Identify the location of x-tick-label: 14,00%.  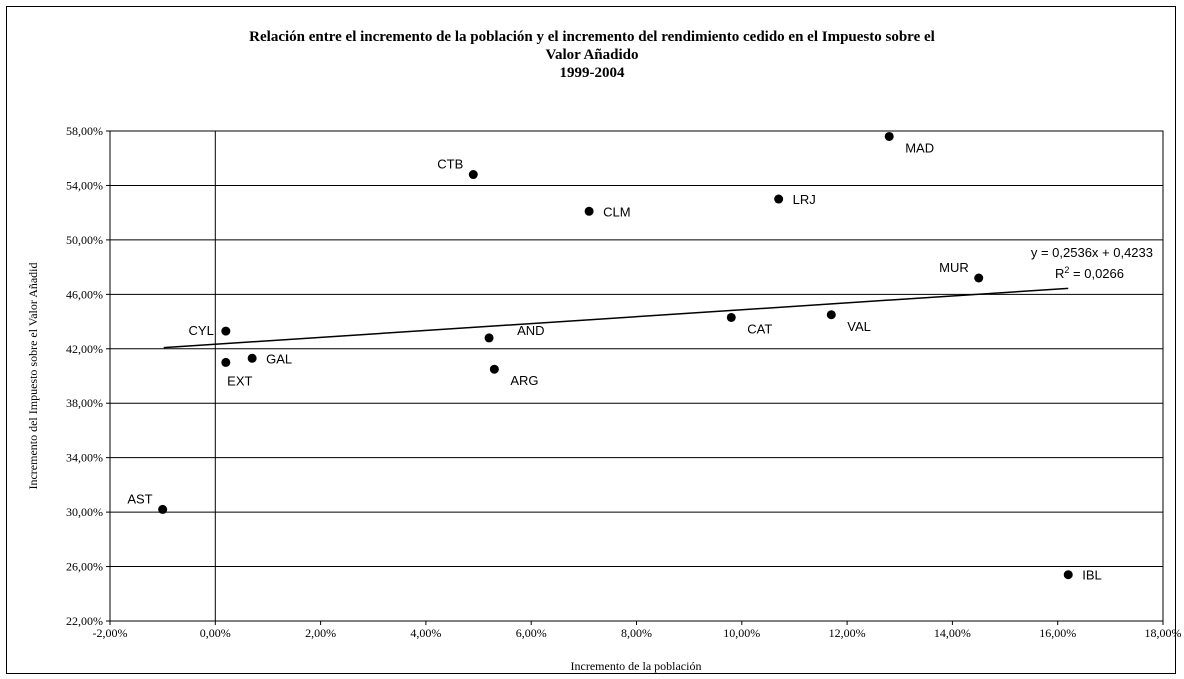
(952, 633).